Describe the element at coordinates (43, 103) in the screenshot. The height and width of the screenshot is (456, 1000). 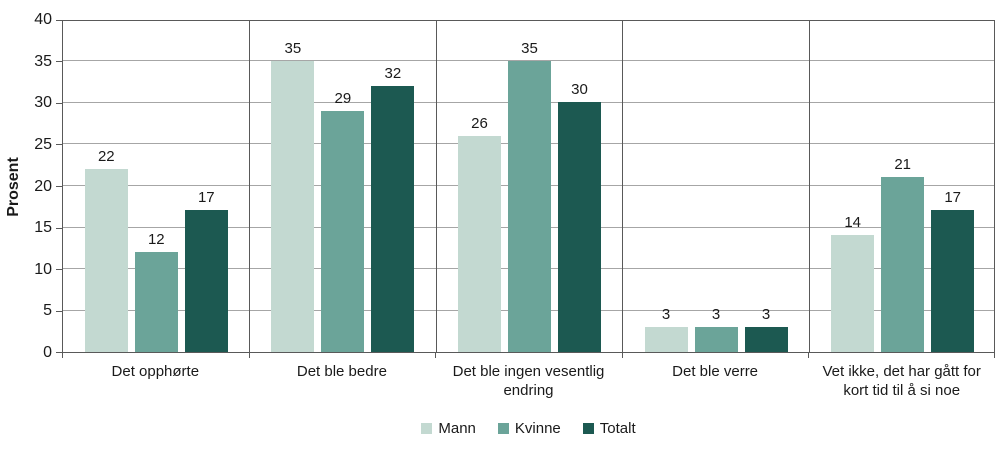
I see `y-tick-label-30: 30` at that location.